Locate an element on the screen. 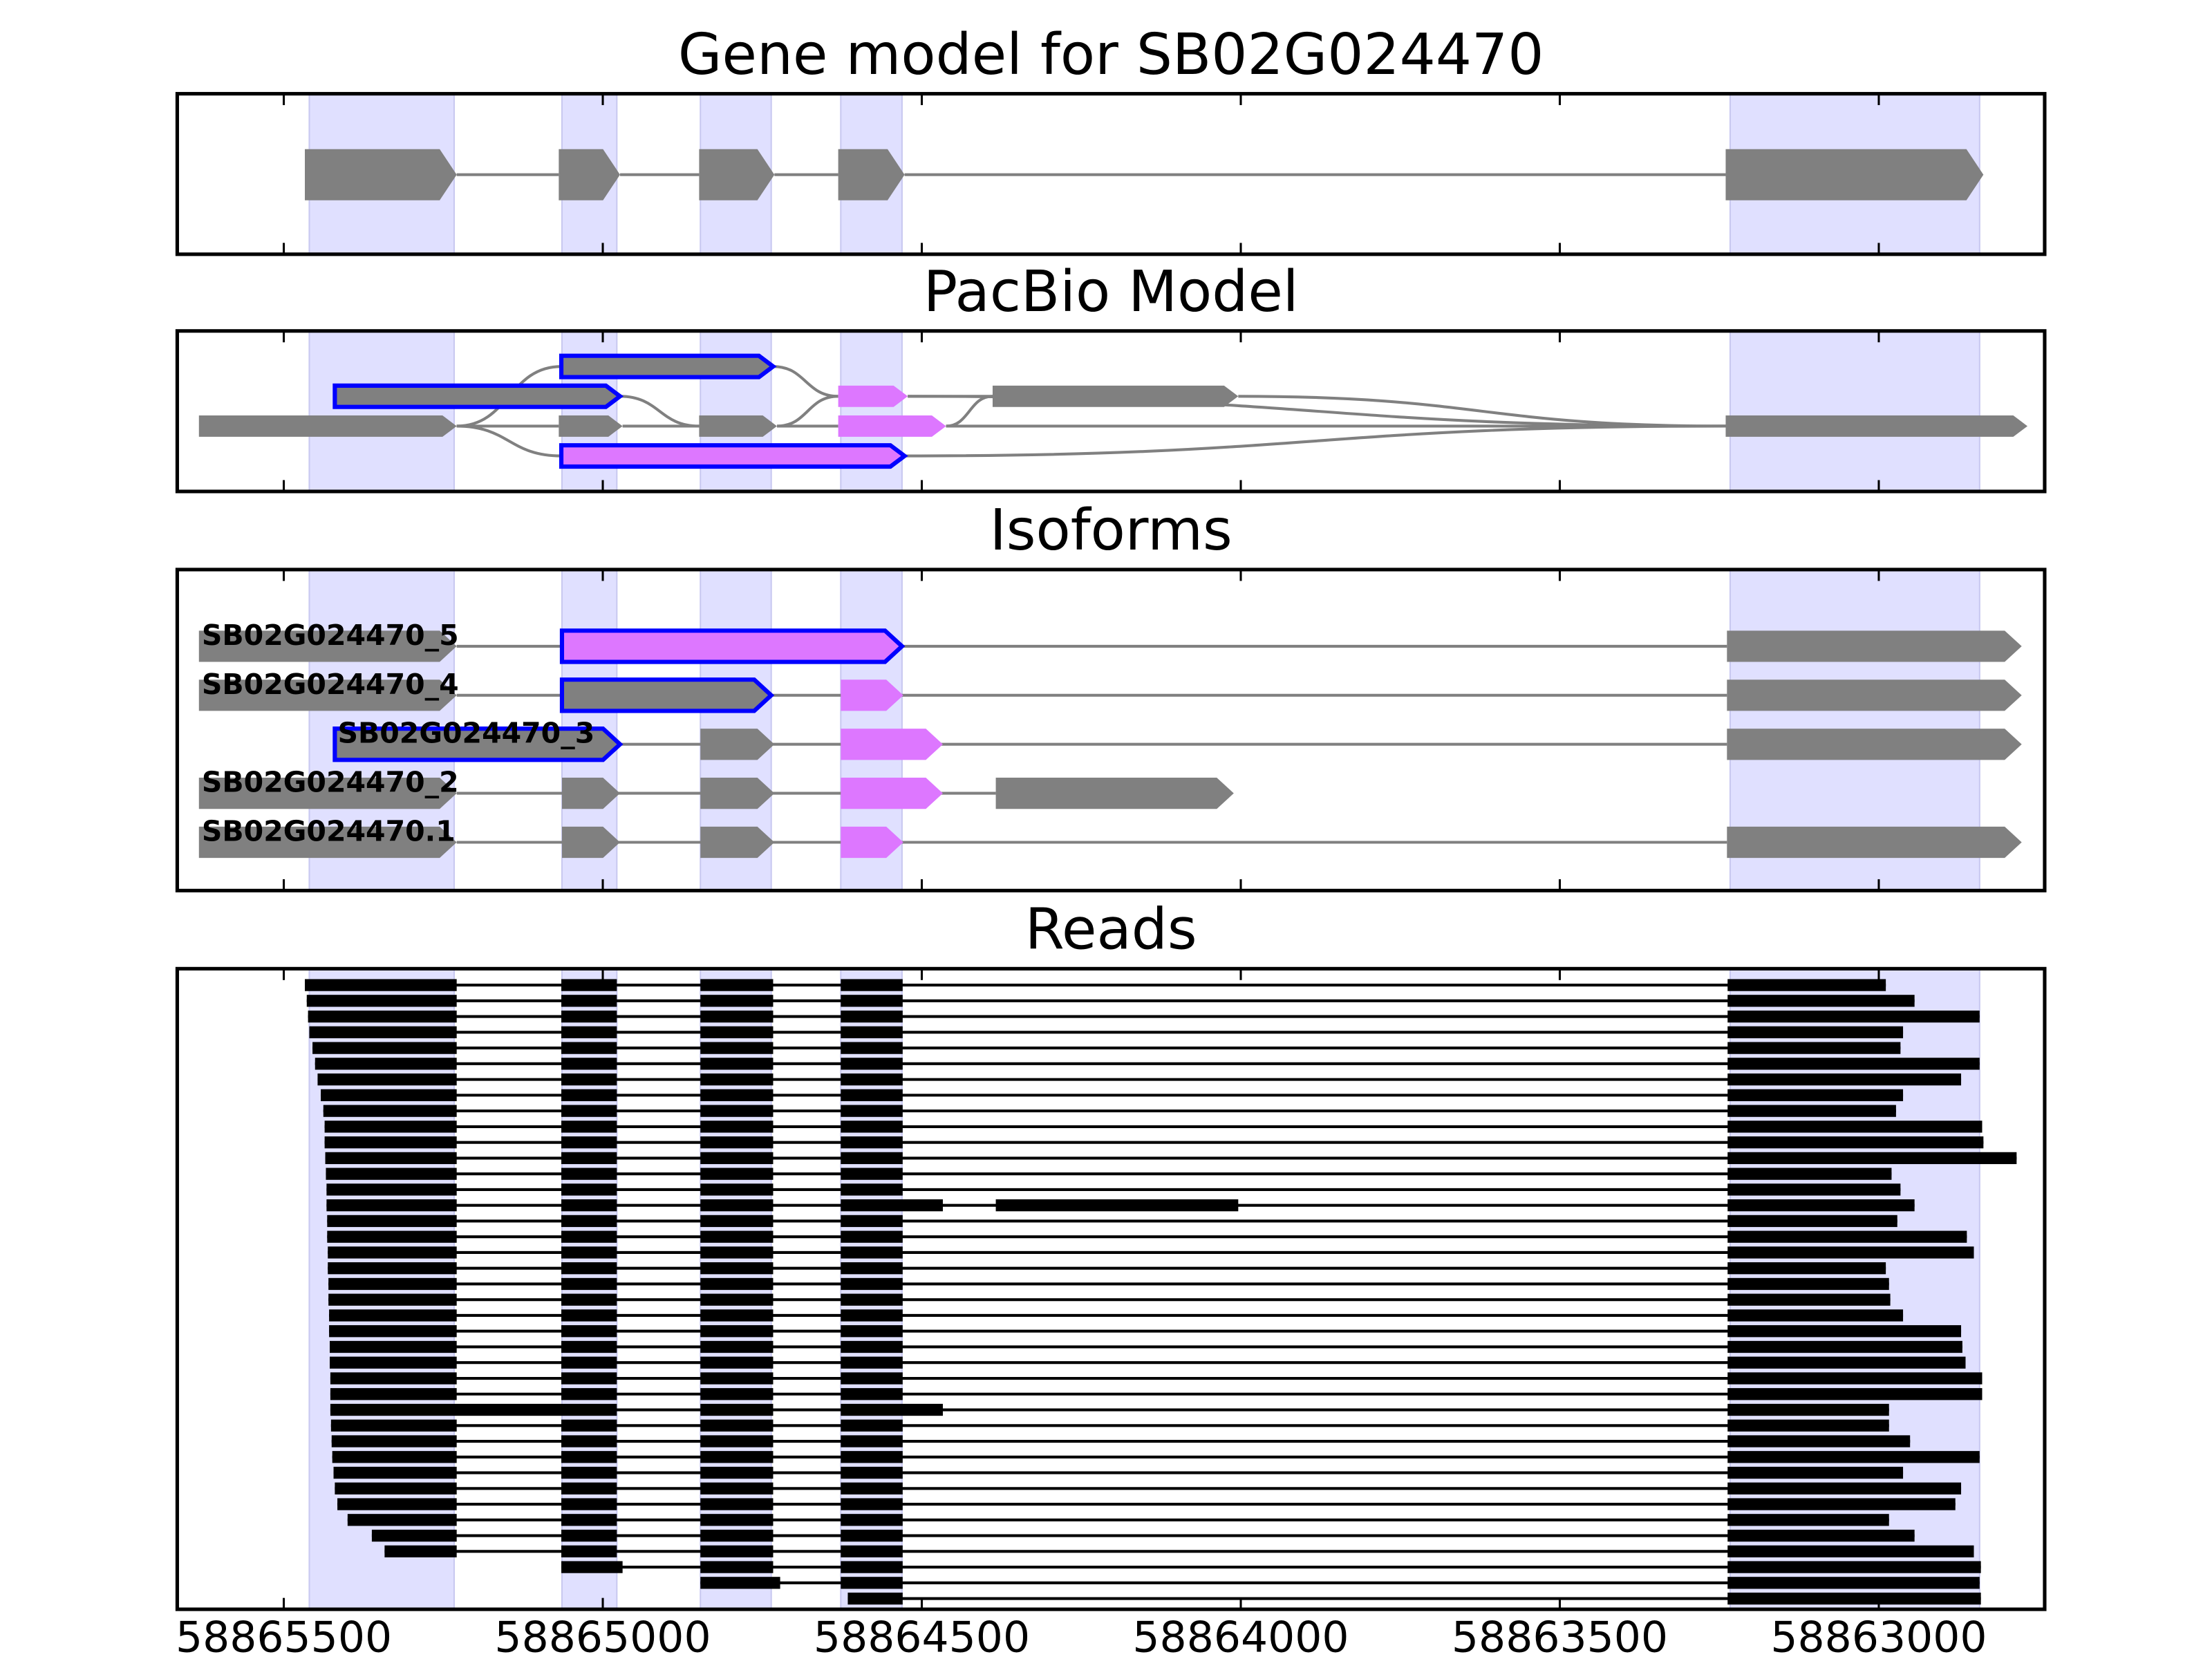 Image resolution: width=2212 pixels, height=1659 pixels. isoform-label: SB02G024470_4 is located at coordinates (330, 684).